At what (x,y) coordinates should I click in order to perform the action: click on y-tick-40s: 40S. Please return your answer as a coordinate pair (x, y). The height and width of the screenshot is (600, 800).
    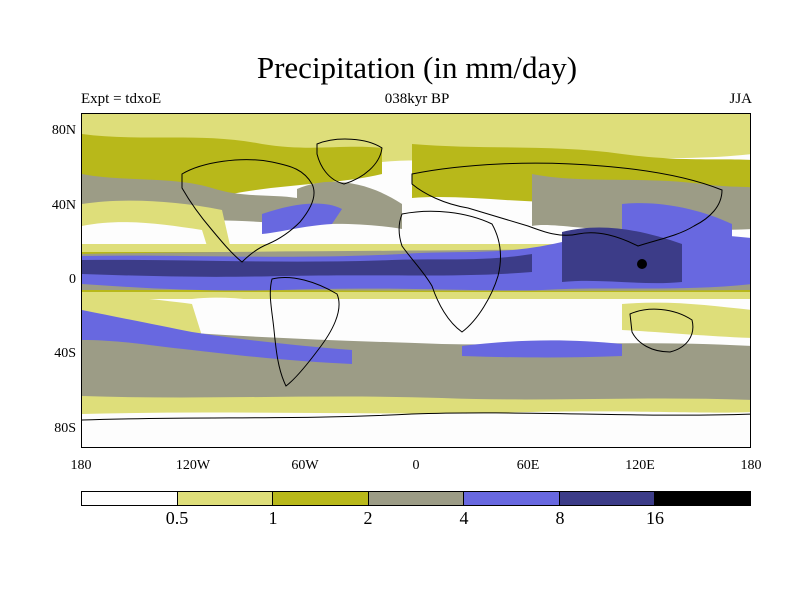
    Looking at the image, I should click on (65, 353).